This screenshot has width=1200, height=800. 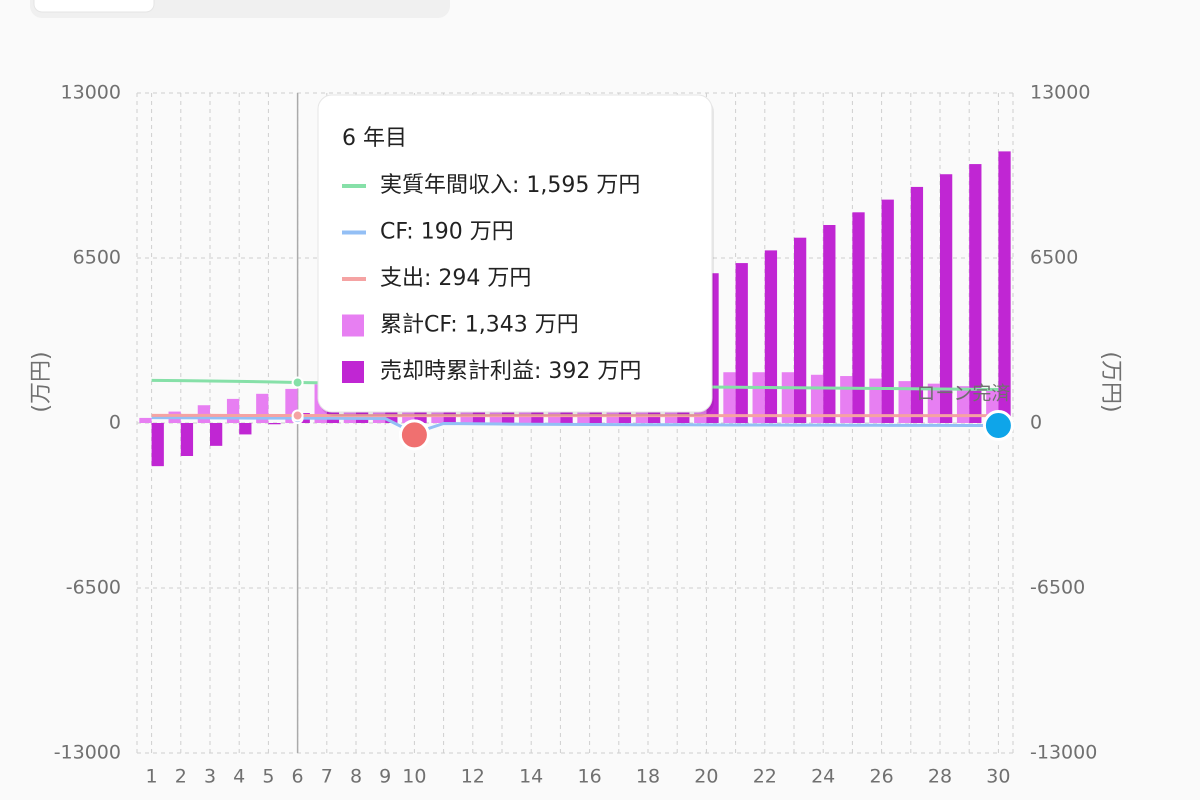 What do you see at coordinates (181, 777) in the screenshot?
I see `x-tick-label: 2` at bounding box center [181, 777].